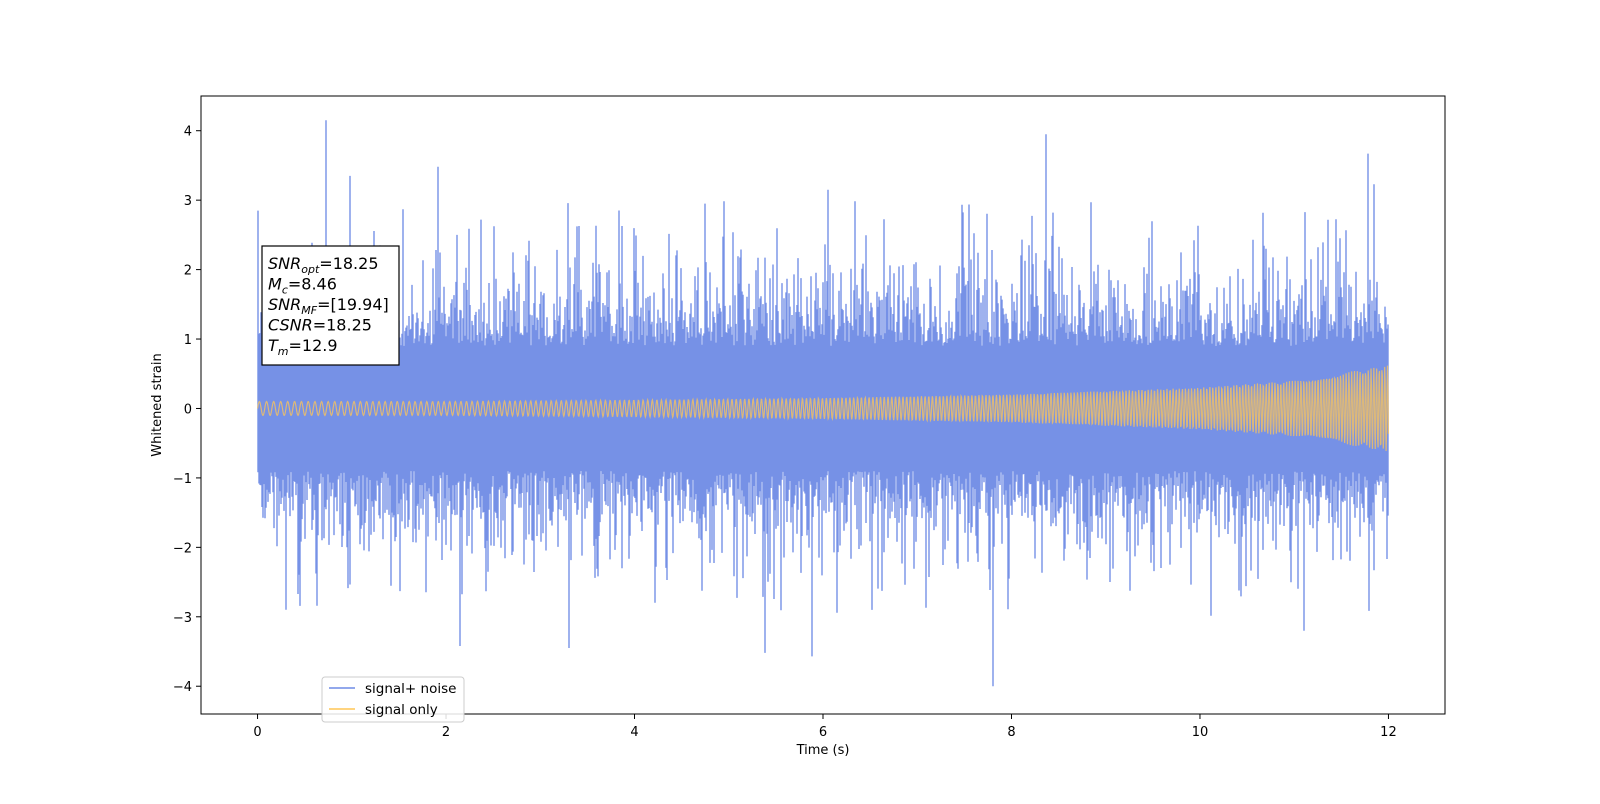 This screenshot has width=1600, height=804. Describe the element at coordinates (410, 689) in the screenshot. I see `legend-label-signal-noise: signal+ noise` at that location.